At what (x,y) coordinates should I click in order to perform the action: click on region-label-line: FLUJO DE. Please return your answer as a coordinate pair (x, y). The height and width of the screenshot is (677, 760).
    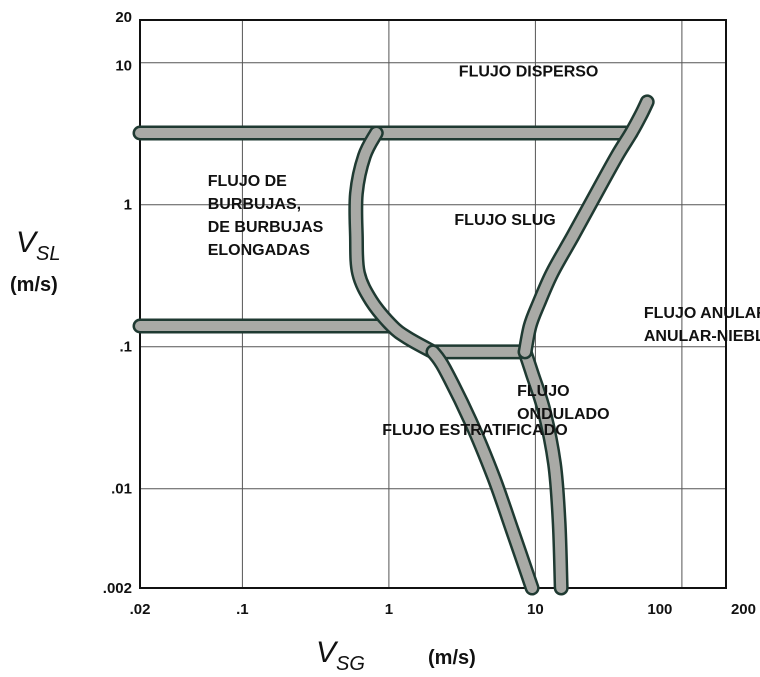
    Looking at the image, I should click on (247, 181).